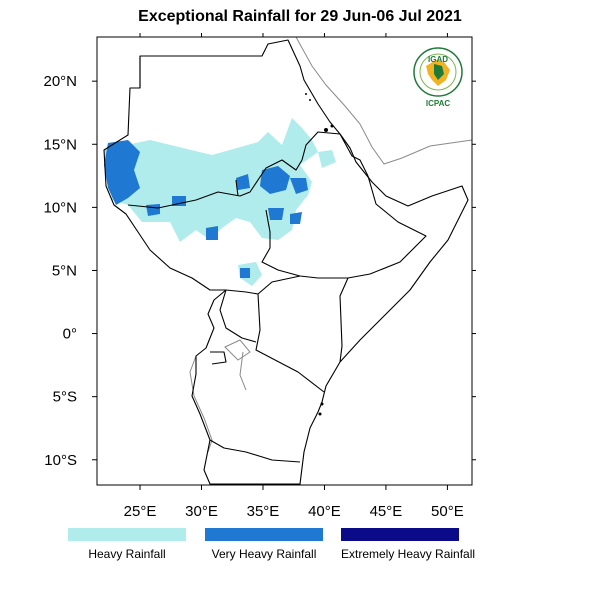  What do you see at coordinates (264, 554) in the screenshot?
I see `legend-label-very-heavy: Very Heavy Rainfall` at bounding box center [264, 554].